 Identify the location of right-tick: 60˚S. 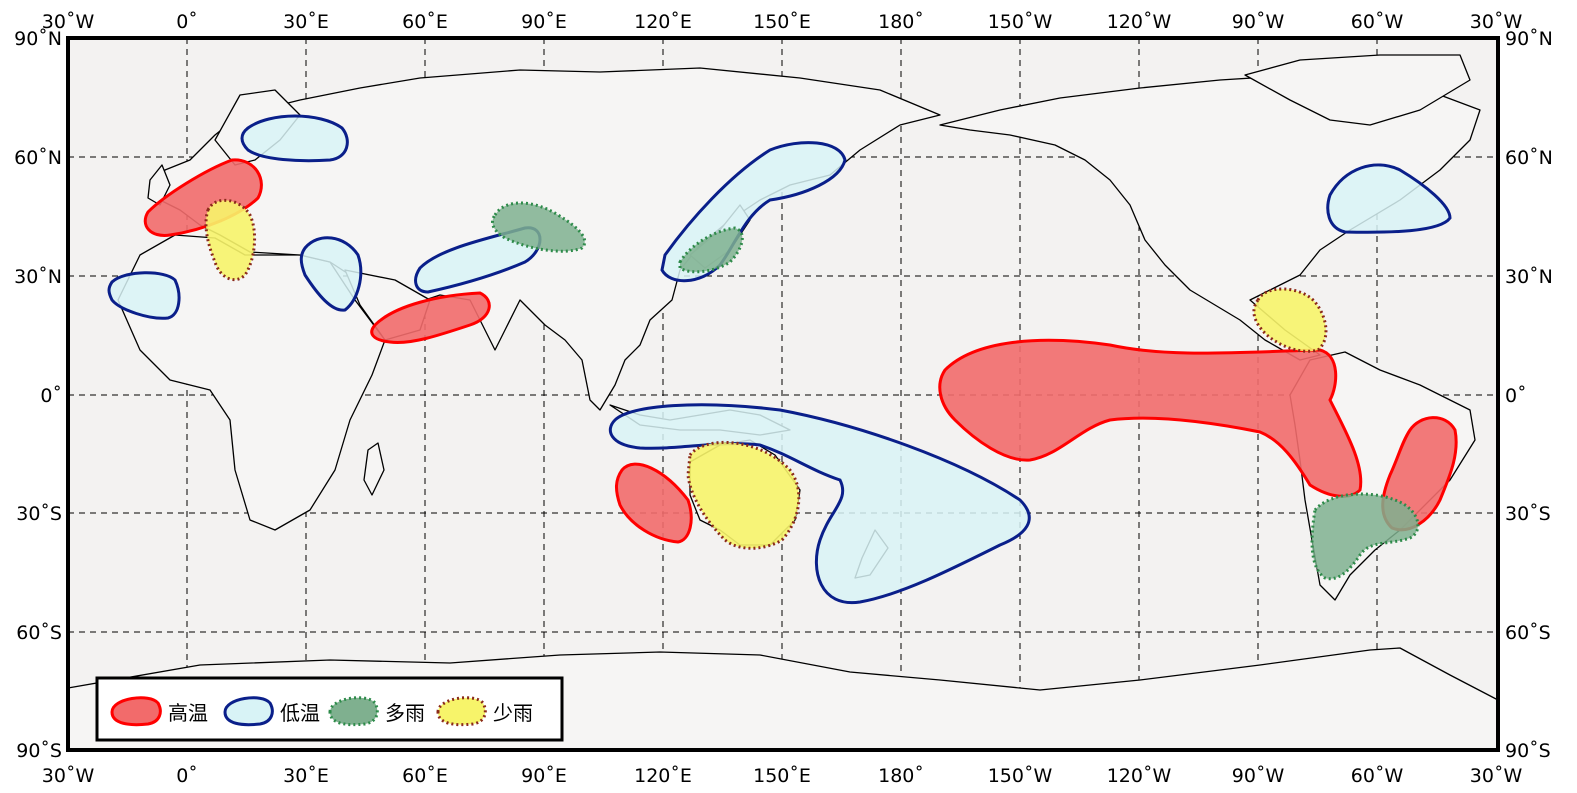
(1528, 633).